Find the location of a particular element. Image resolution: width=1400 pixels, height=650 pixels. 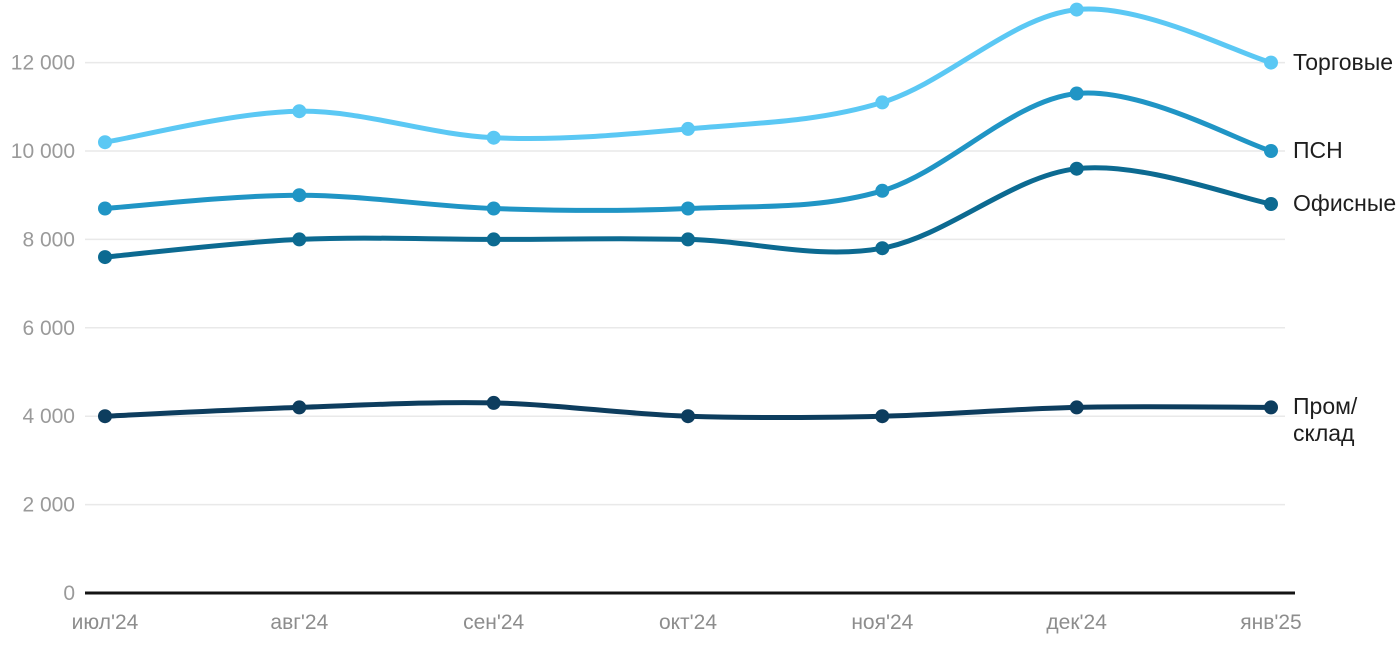

x-axis-tick-label: сен'24 is located at coordinates (493, 622).